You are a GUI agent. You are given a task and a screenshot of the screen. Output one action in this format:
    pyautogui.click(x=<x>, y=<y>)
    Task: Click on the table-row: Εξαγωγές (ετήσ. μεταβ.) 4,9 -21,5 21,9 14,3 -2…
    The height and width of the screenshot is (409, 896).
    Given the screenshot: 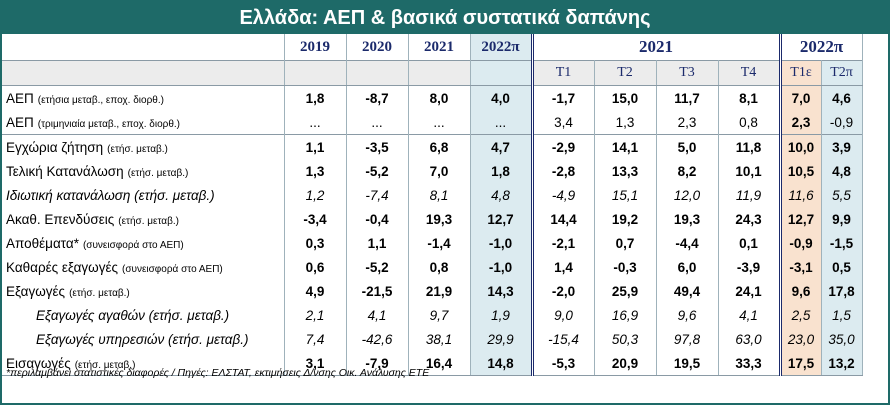 What is the action you would take?
    pyautogui.click(x=432, y=291)
    